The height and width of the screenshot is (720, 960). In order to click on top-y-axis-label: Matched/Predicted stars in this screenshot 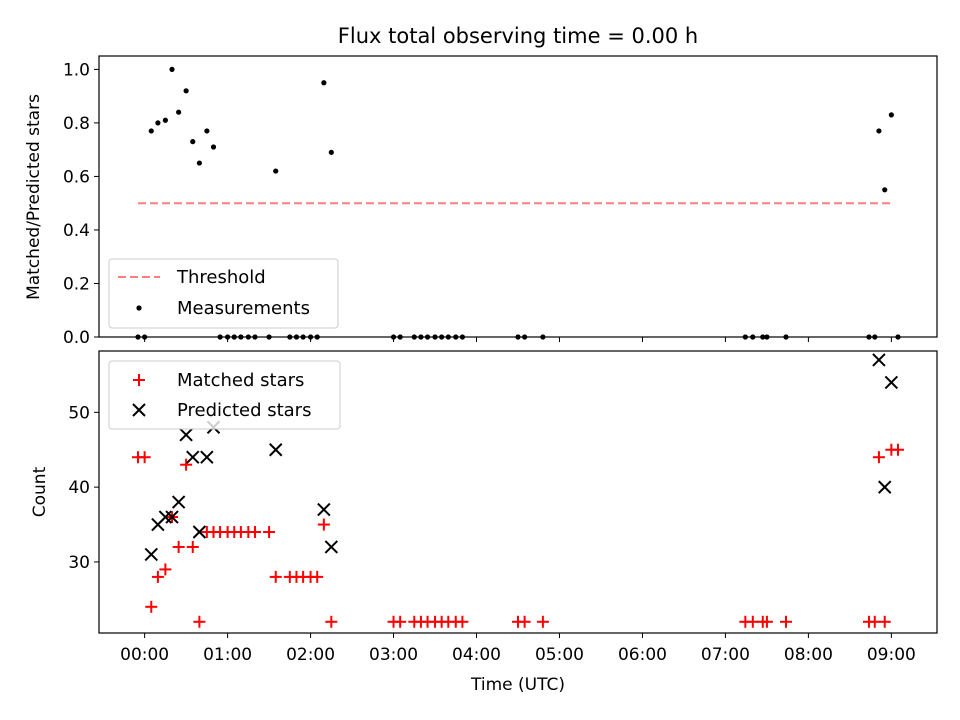, I will do `click(34, 197)`.